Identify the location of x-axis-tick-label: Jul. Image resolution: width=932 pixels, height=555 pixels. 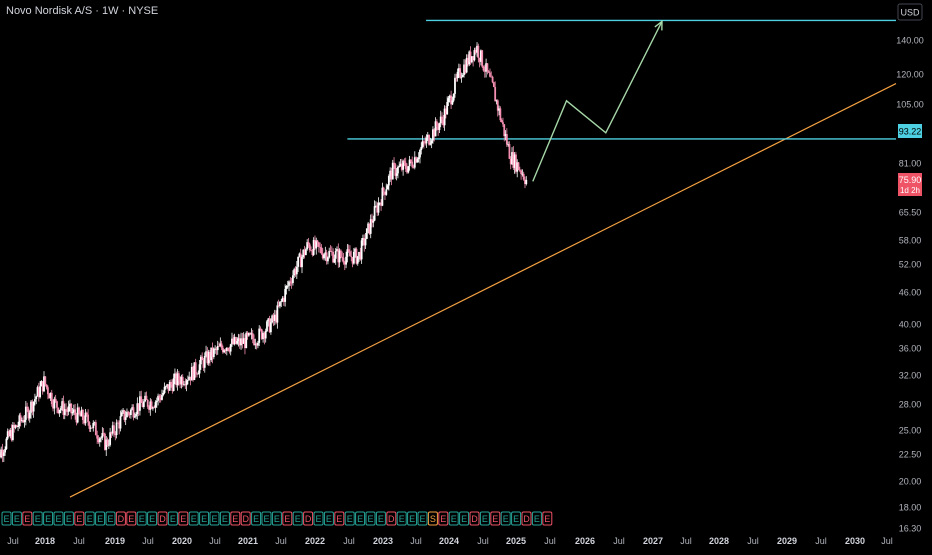
(349, 541).